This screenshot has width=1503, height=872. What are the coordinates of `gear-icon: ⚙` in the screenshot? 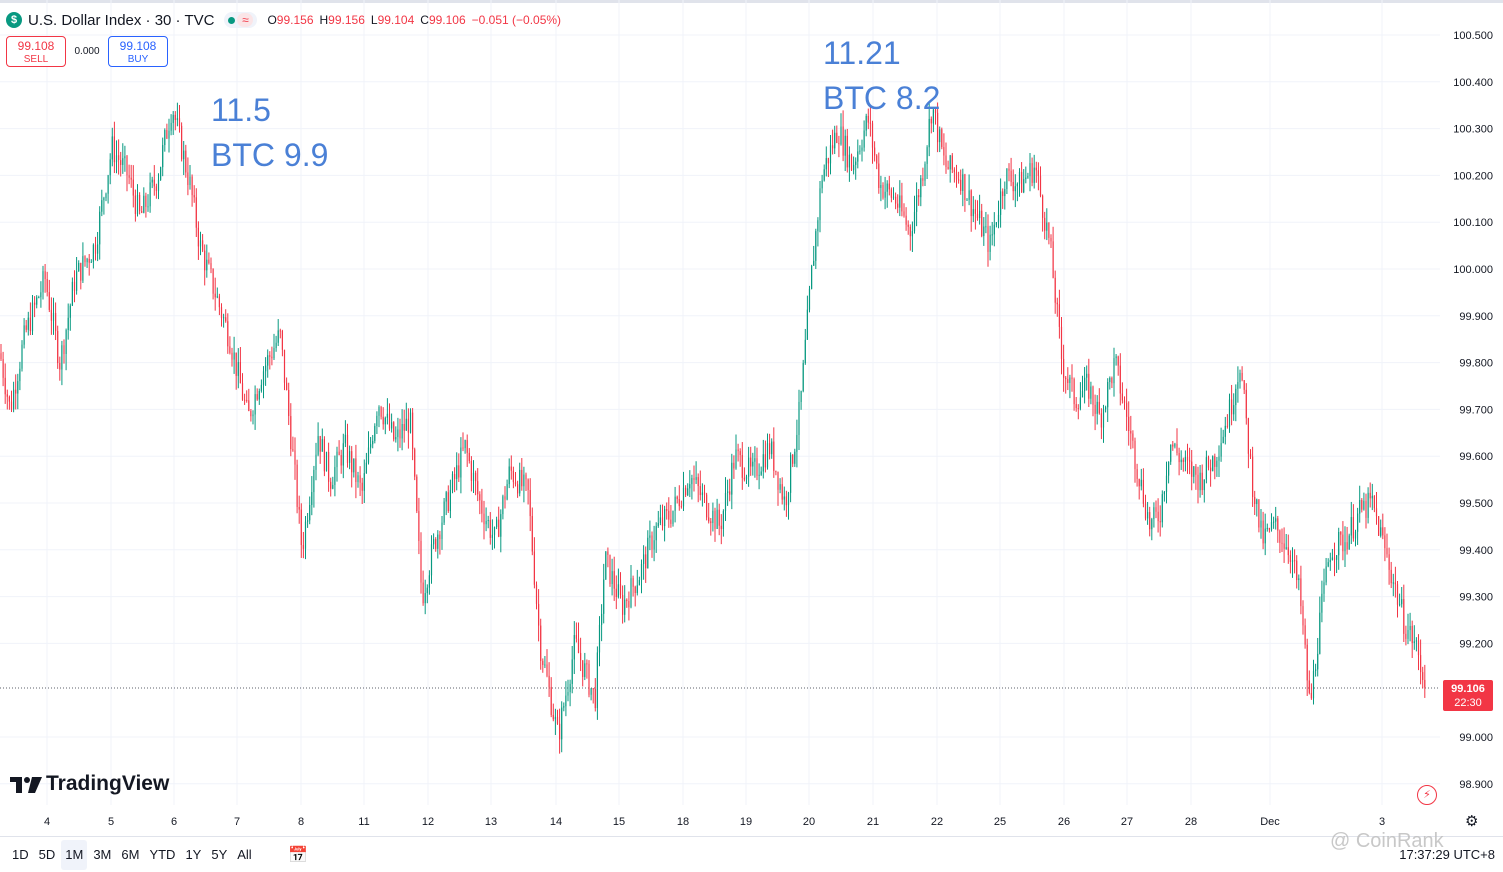 It's located at (1472, 821).